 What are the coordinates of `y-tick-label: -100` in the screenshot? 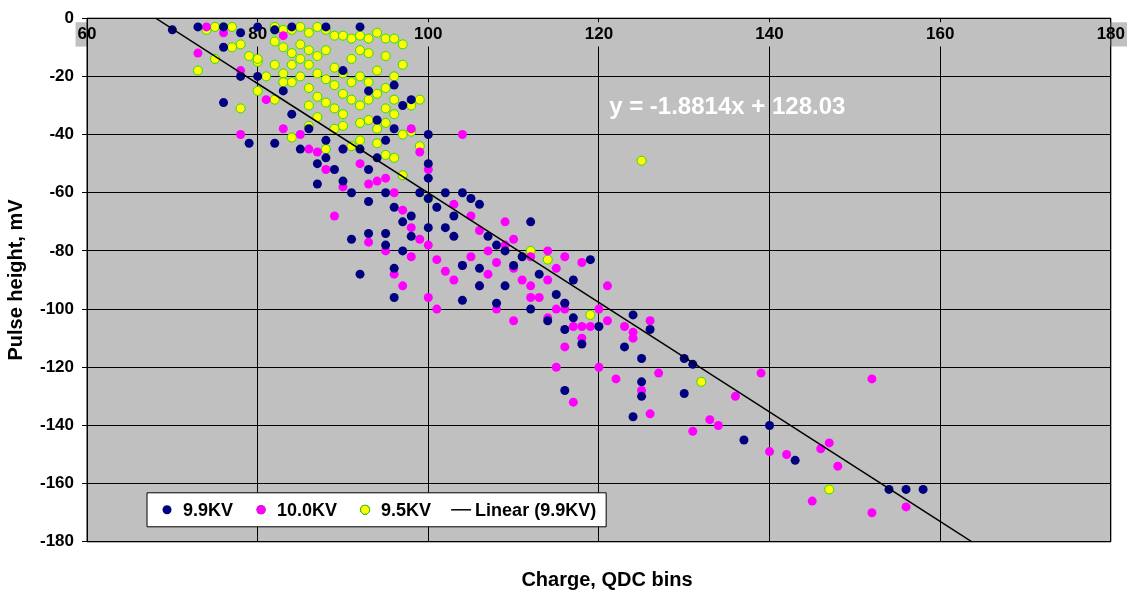 It's located at (57, 308).